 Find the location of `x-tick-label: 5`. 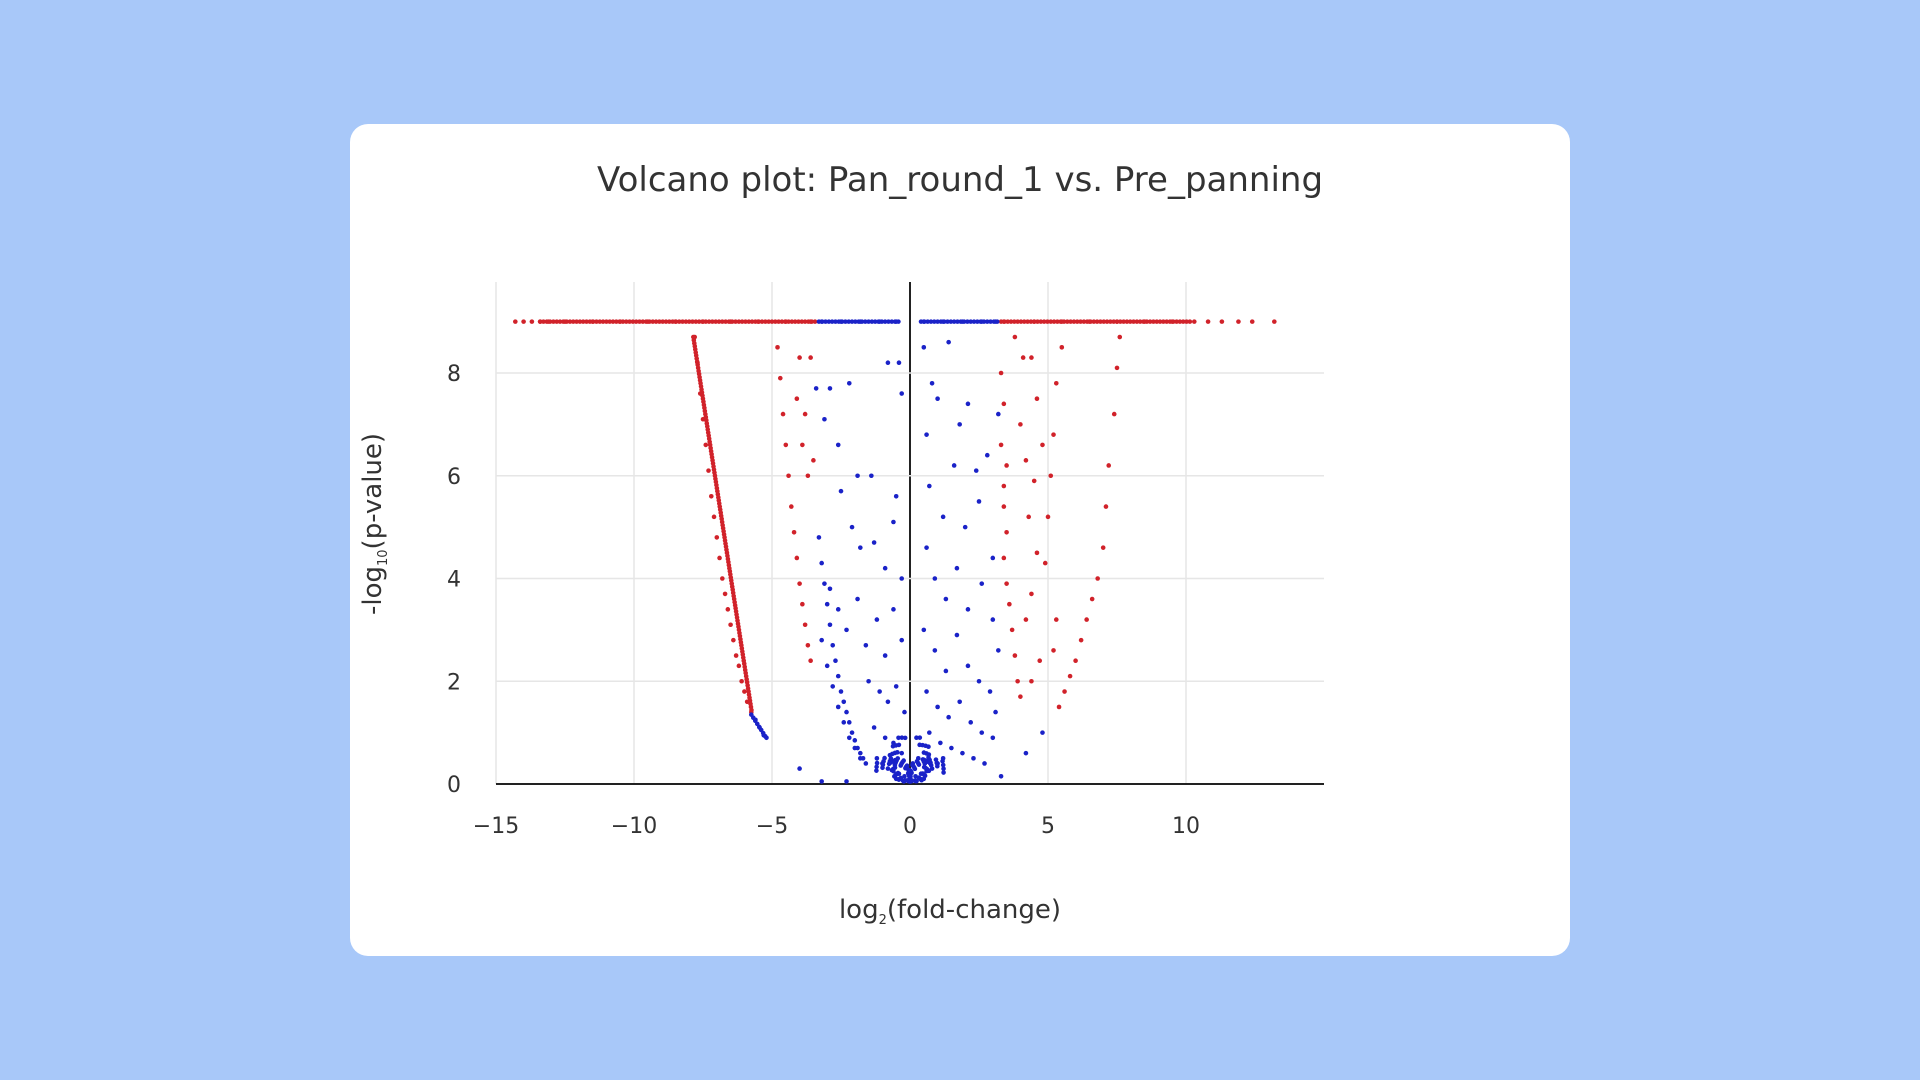

x-tick-label: 5 is located at coordinates (1048, 826).